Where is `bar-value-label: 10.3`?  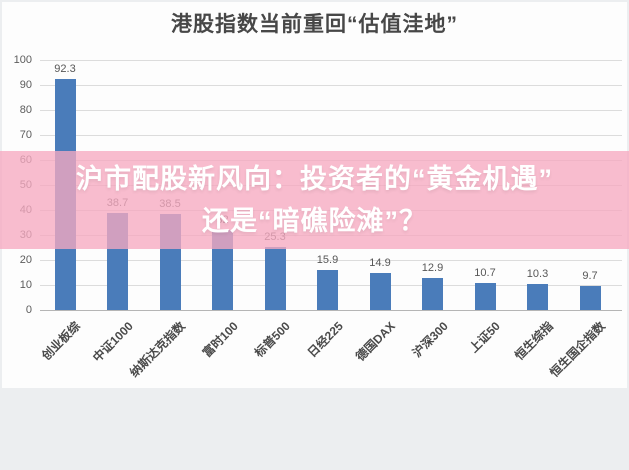 bar-value-label: 10.3 is located at coordinates (537, 274).